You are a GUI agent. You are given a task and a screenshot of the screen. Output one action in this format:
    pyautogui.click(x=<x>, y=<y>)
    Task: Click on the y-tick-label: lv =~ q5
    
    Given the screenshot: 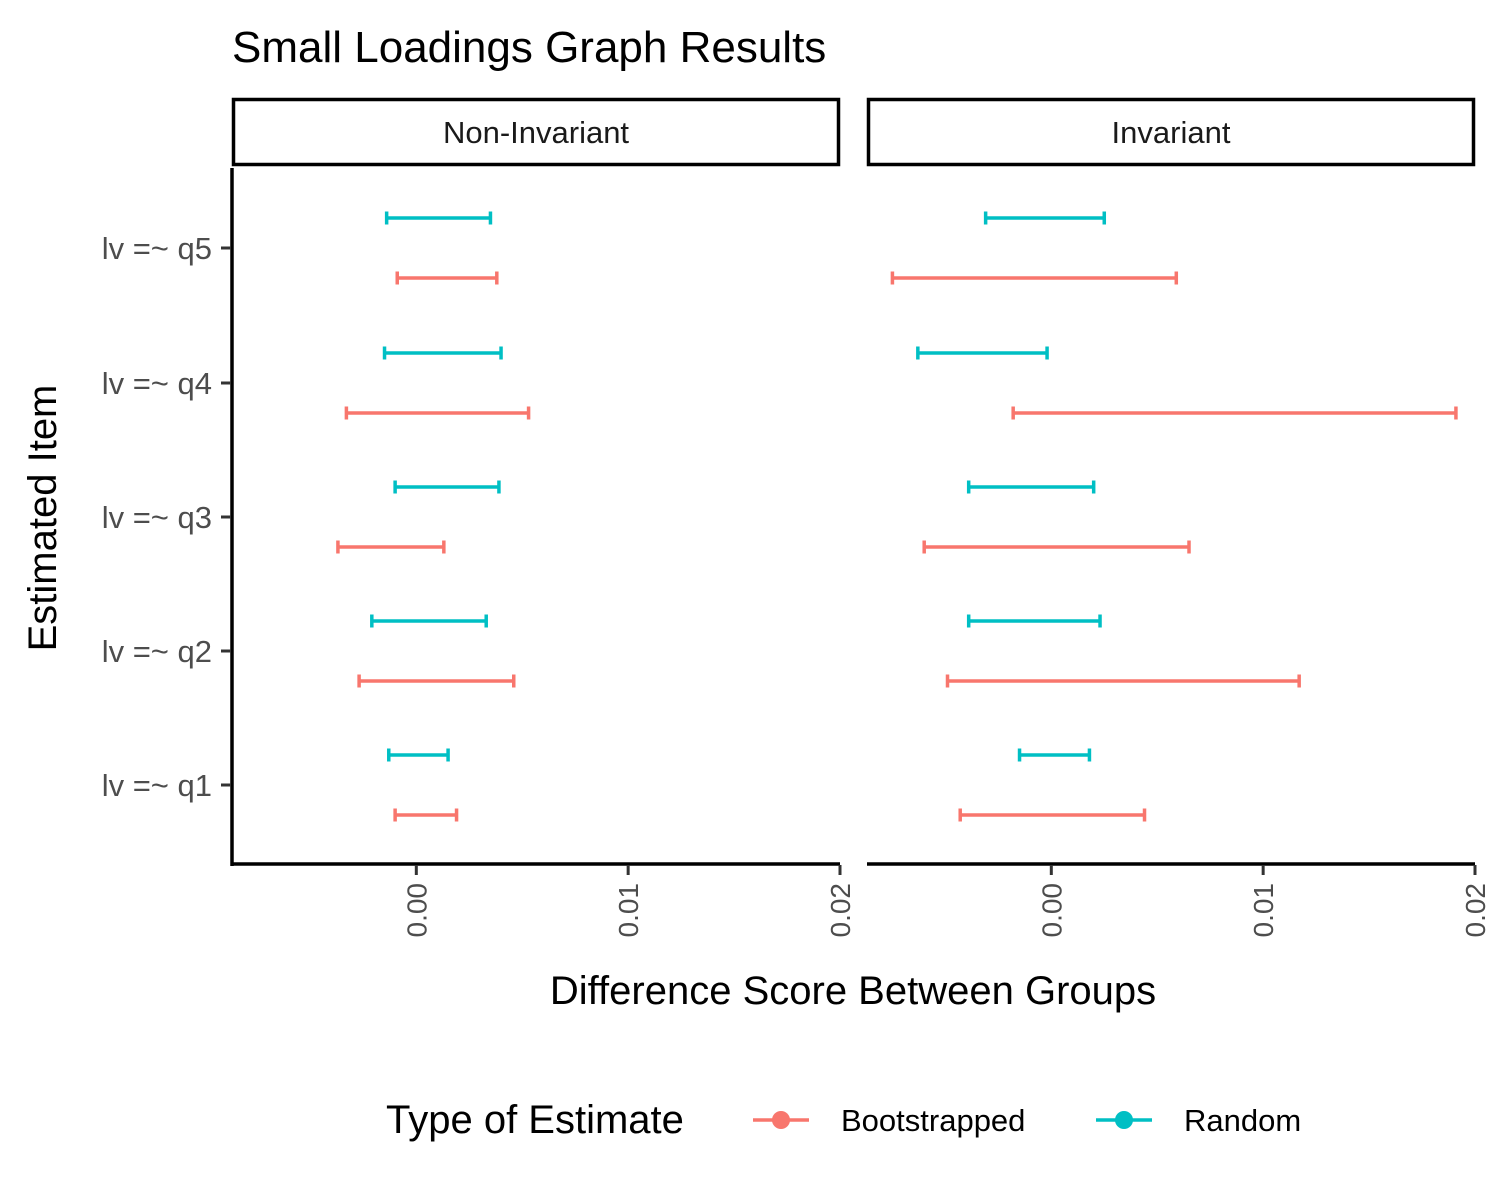 What is the action you would take?
    pyautogui.click(x=157, y=248)
    